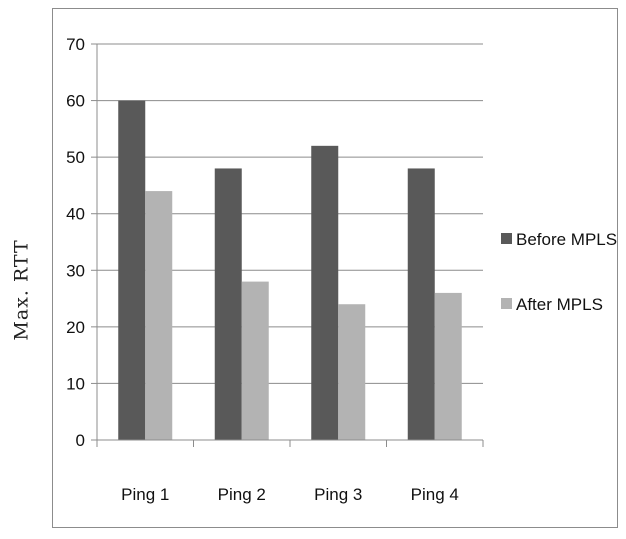 The width and height of the screenshot is (626, 539). What do you see at coordinates (566, 239) in the screenshot?
I see `legend-label: Before MPLS` at bounding box center [566, 239].